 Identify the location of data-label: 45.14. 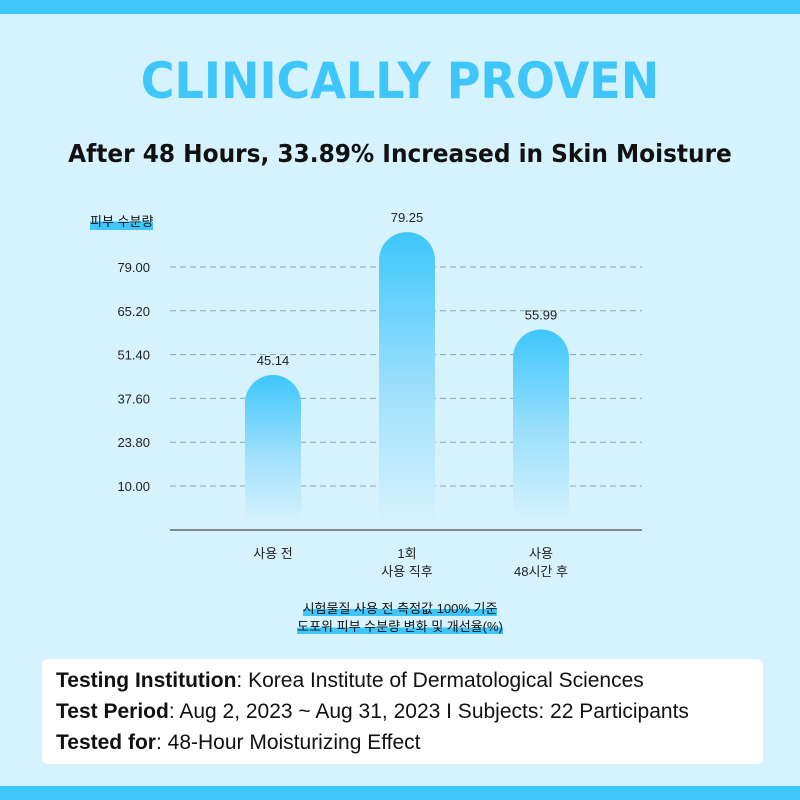
(273, 360).